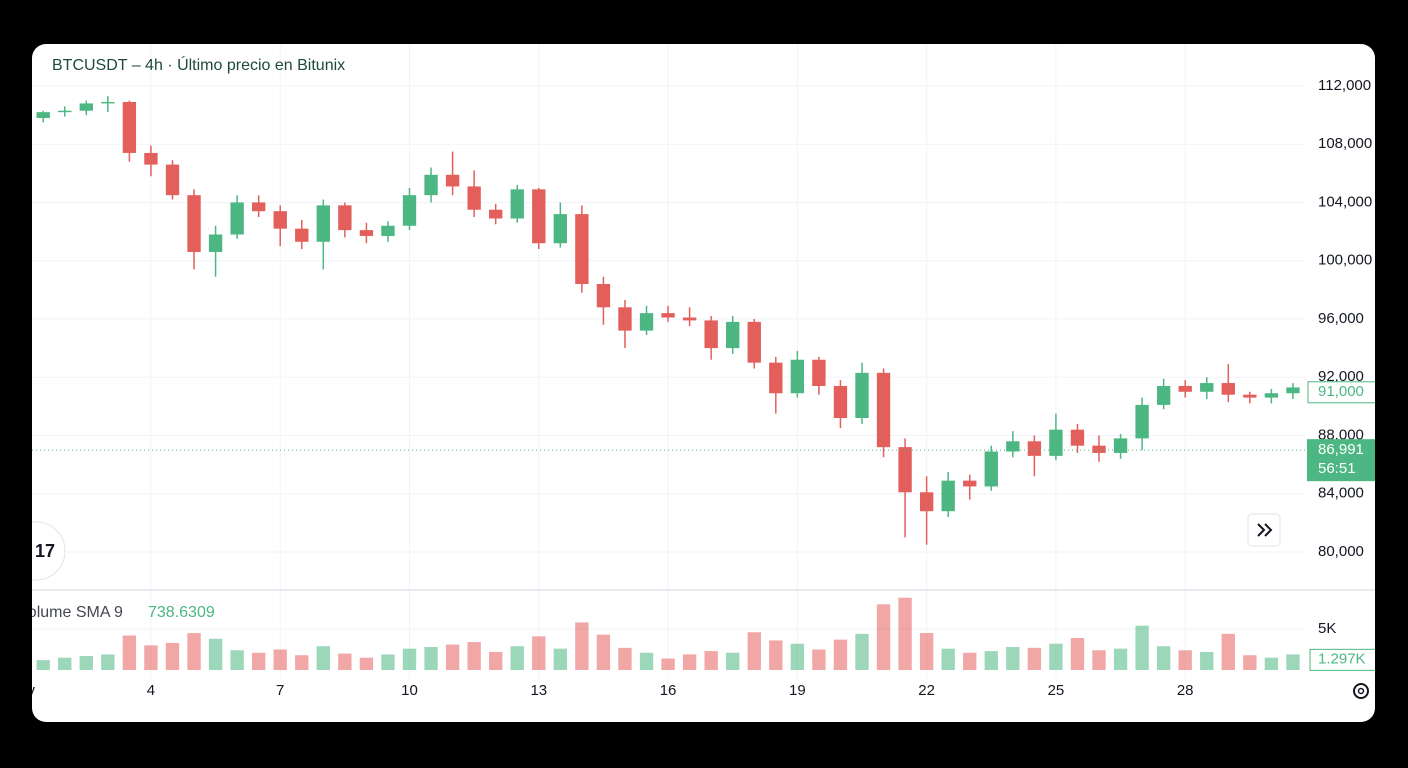 Image resolution: width=1408 pixels, height=768 pixels. Describe the element at coordinates (198, 64) in the screenshot. I see `chart-title: BTCUSDT – 4h · Último precio en Bitunix` at that location.